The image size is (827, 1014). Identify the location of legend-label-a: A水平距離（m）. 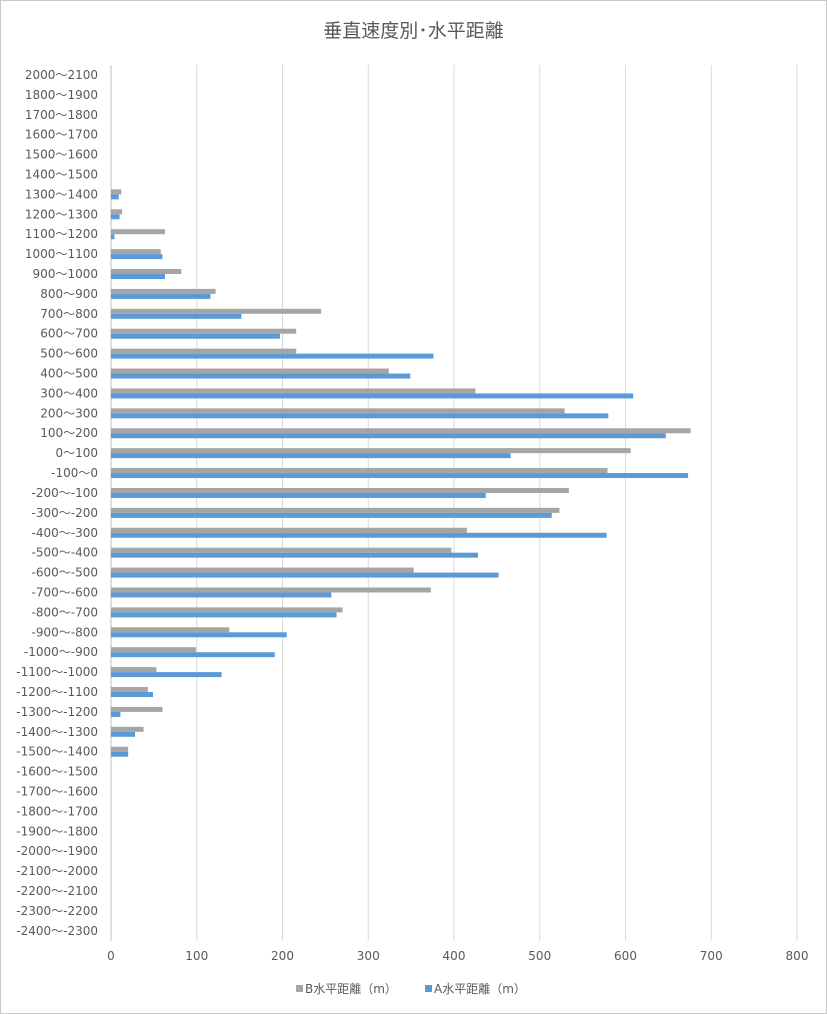
(480, 989).